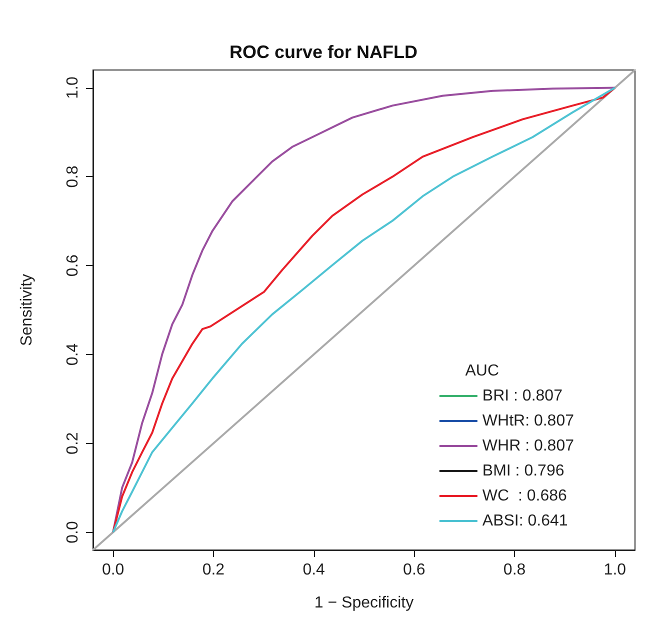 The height and width of the screenshot is (637, 647). Describe the element at coordinates (528, 446) in the screenshot. I see `legend-label: WHR : 0.807` at that location.